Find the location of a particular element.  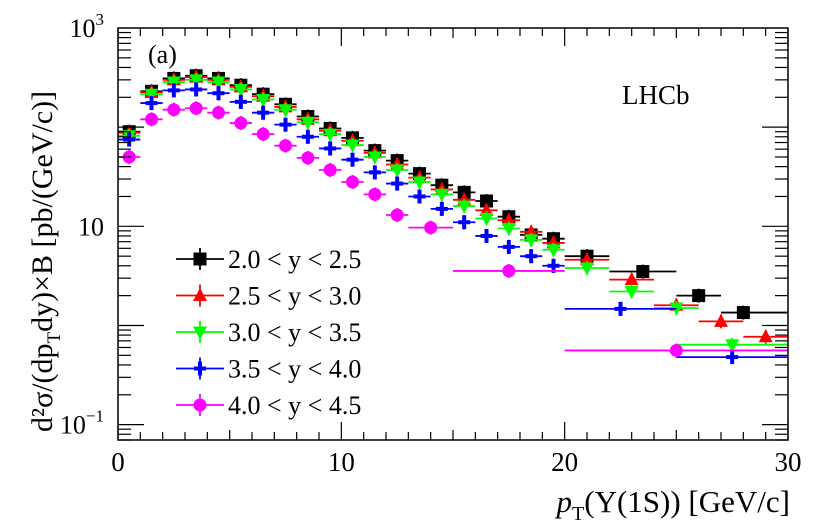

legend-marker-v is located at coordinates (200, 368).